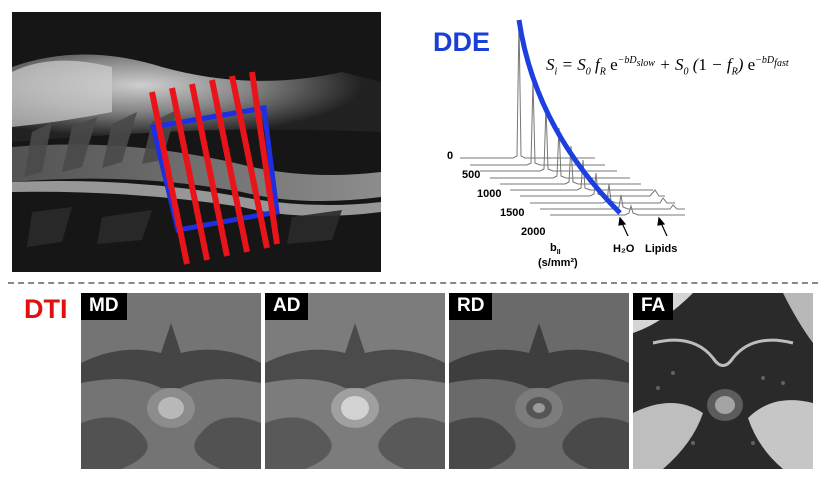 This screenshot has width=827, height=479. What do you see at coordinates (723, 381) in the screenshot?
I see `dti-panel-fa: FA` at bounding box center [723, 381].